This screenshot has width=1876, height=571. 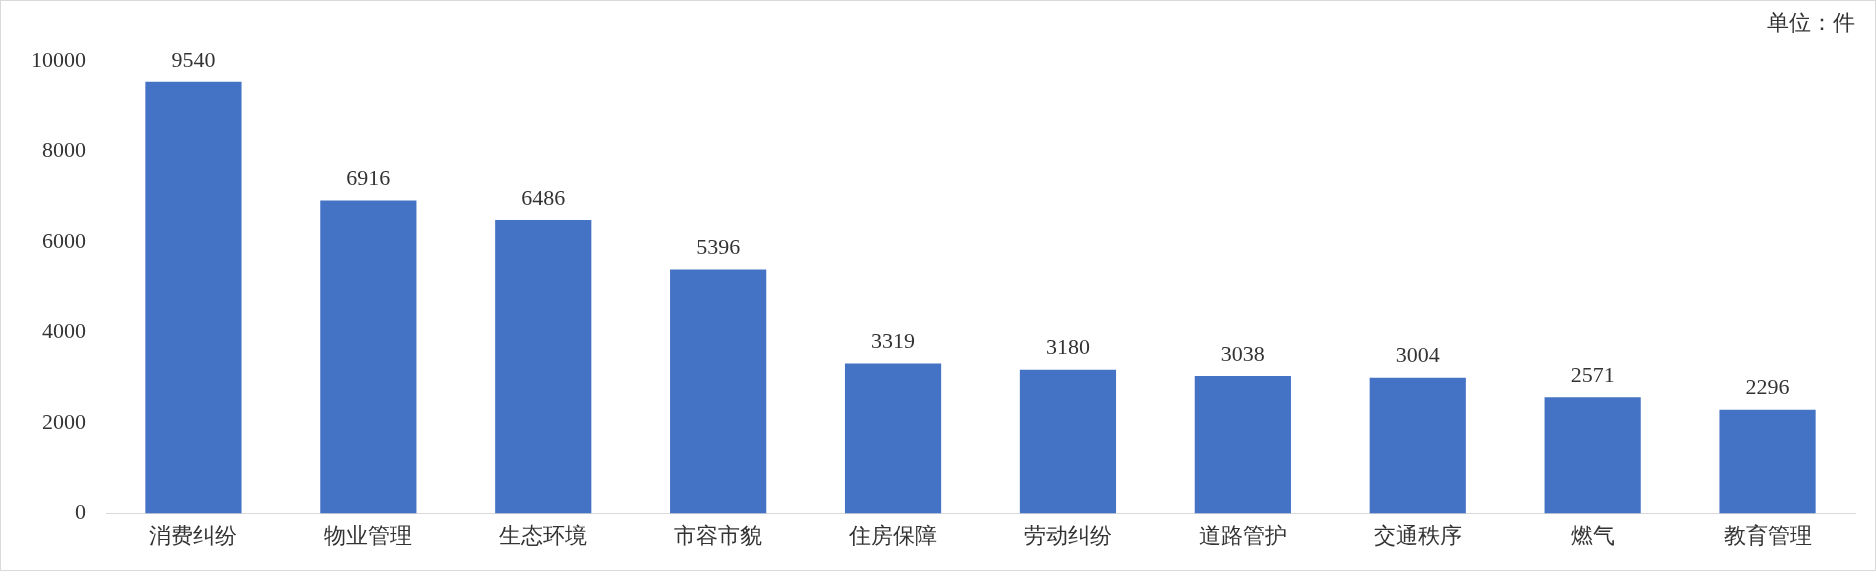 What do you see at coordinates (64, 150) in the screenshot?
I see `y-tick-label: 8000` at bounding box center [64, 150].